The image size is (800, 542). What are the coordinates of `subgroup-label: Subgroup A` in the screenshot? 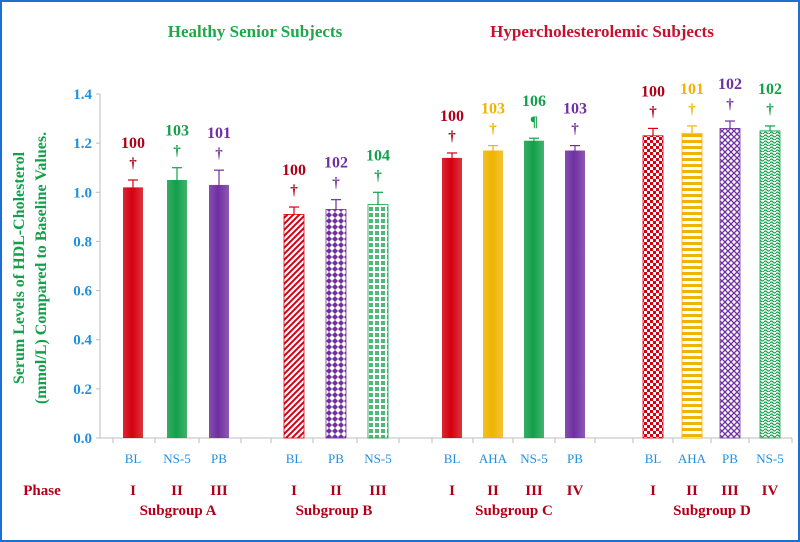 It's located at (178, 511).